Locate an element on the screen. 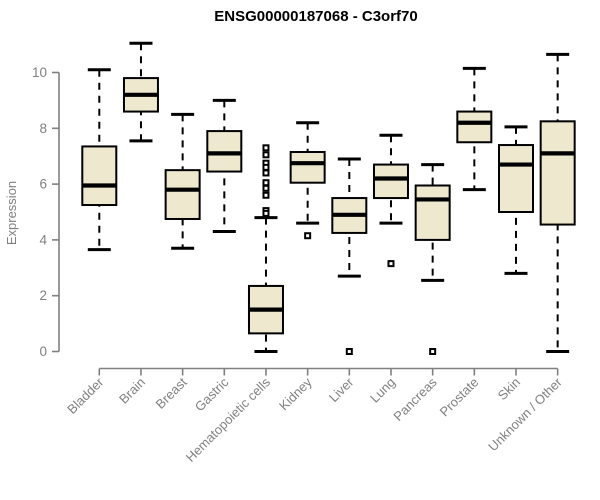 This screenshot has width=600, height=500. box-group-kidney is located at coordinates (307, 180).